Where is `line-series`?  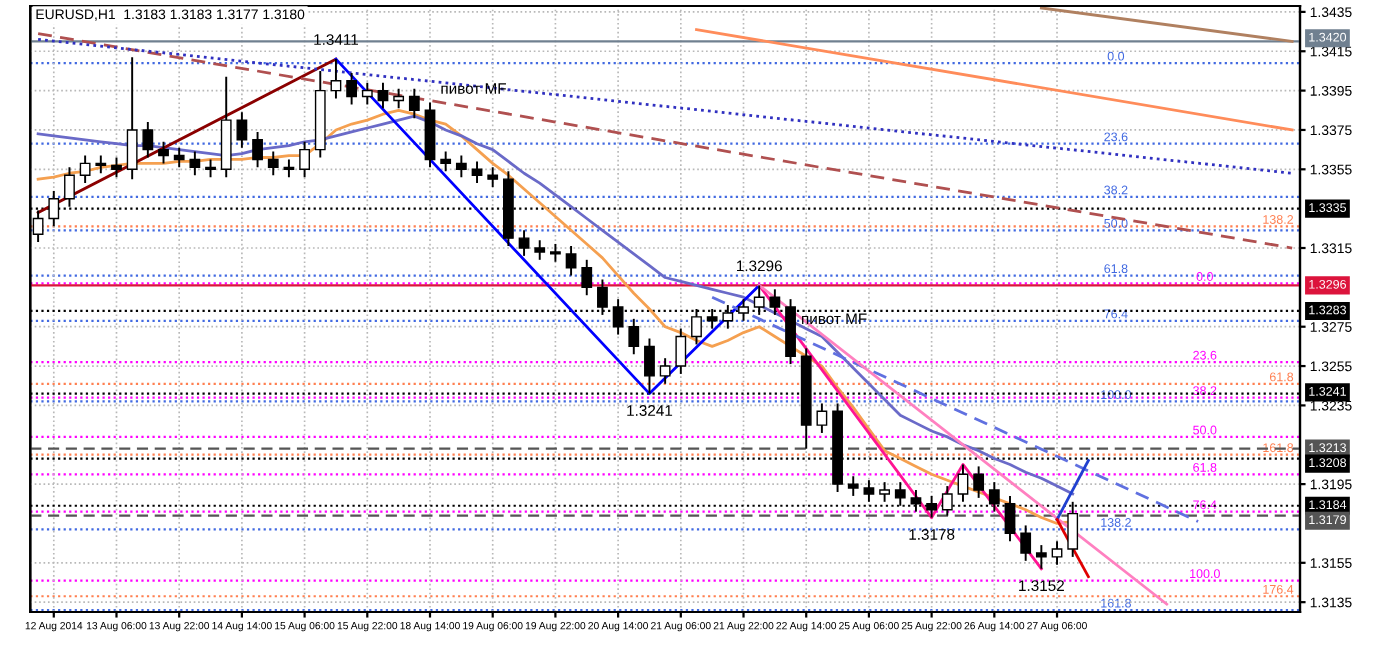
line-series is located at coordinates (900, 427).